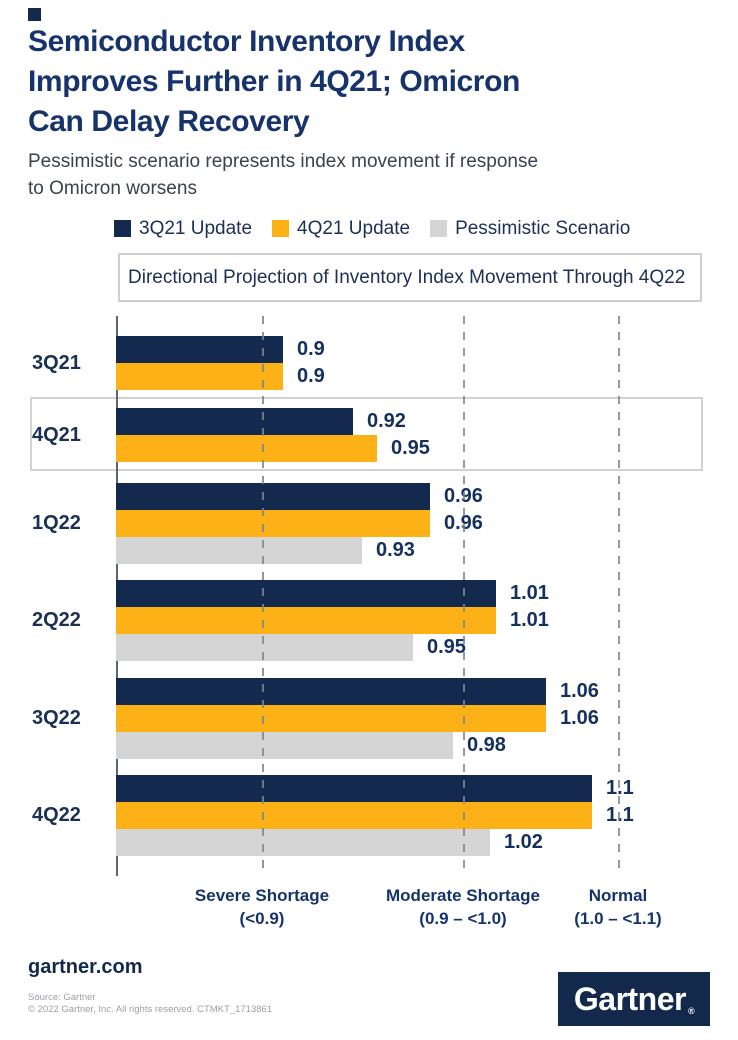  What do you see at coordinates (630, 998) in the screenshot?
I see `gartner-logo-text: Gartner` at bounding box center [630, 998].